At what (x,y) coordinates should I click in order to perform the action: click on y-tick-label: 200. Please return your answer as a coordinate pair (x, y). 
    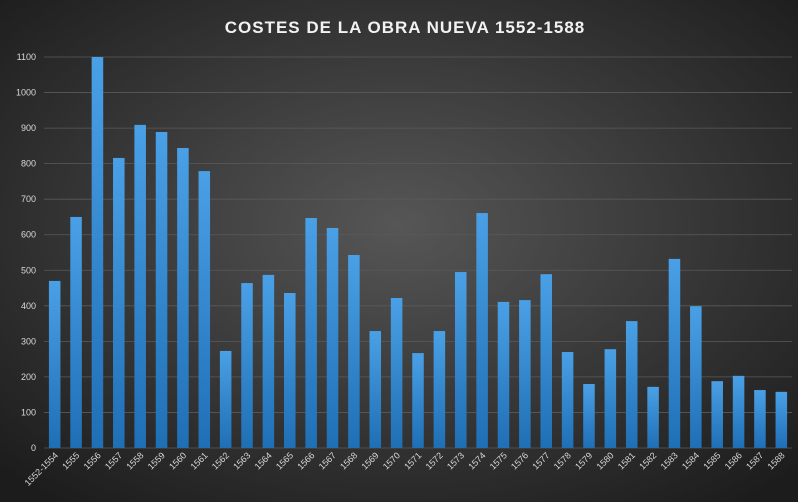
    Looking at the image, I should click on (28, 377).